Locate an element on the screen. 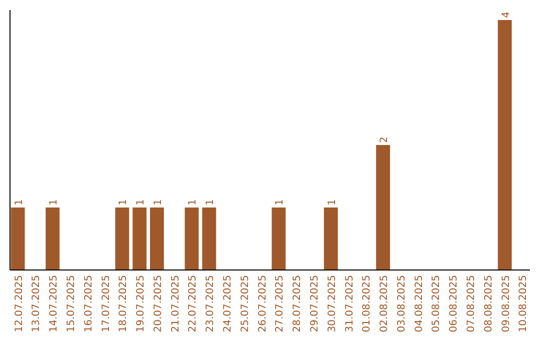 The height and width of the screenshot is (340, 540). x-tick-label: 23.07.2025 is located at coordinates (210, 303).